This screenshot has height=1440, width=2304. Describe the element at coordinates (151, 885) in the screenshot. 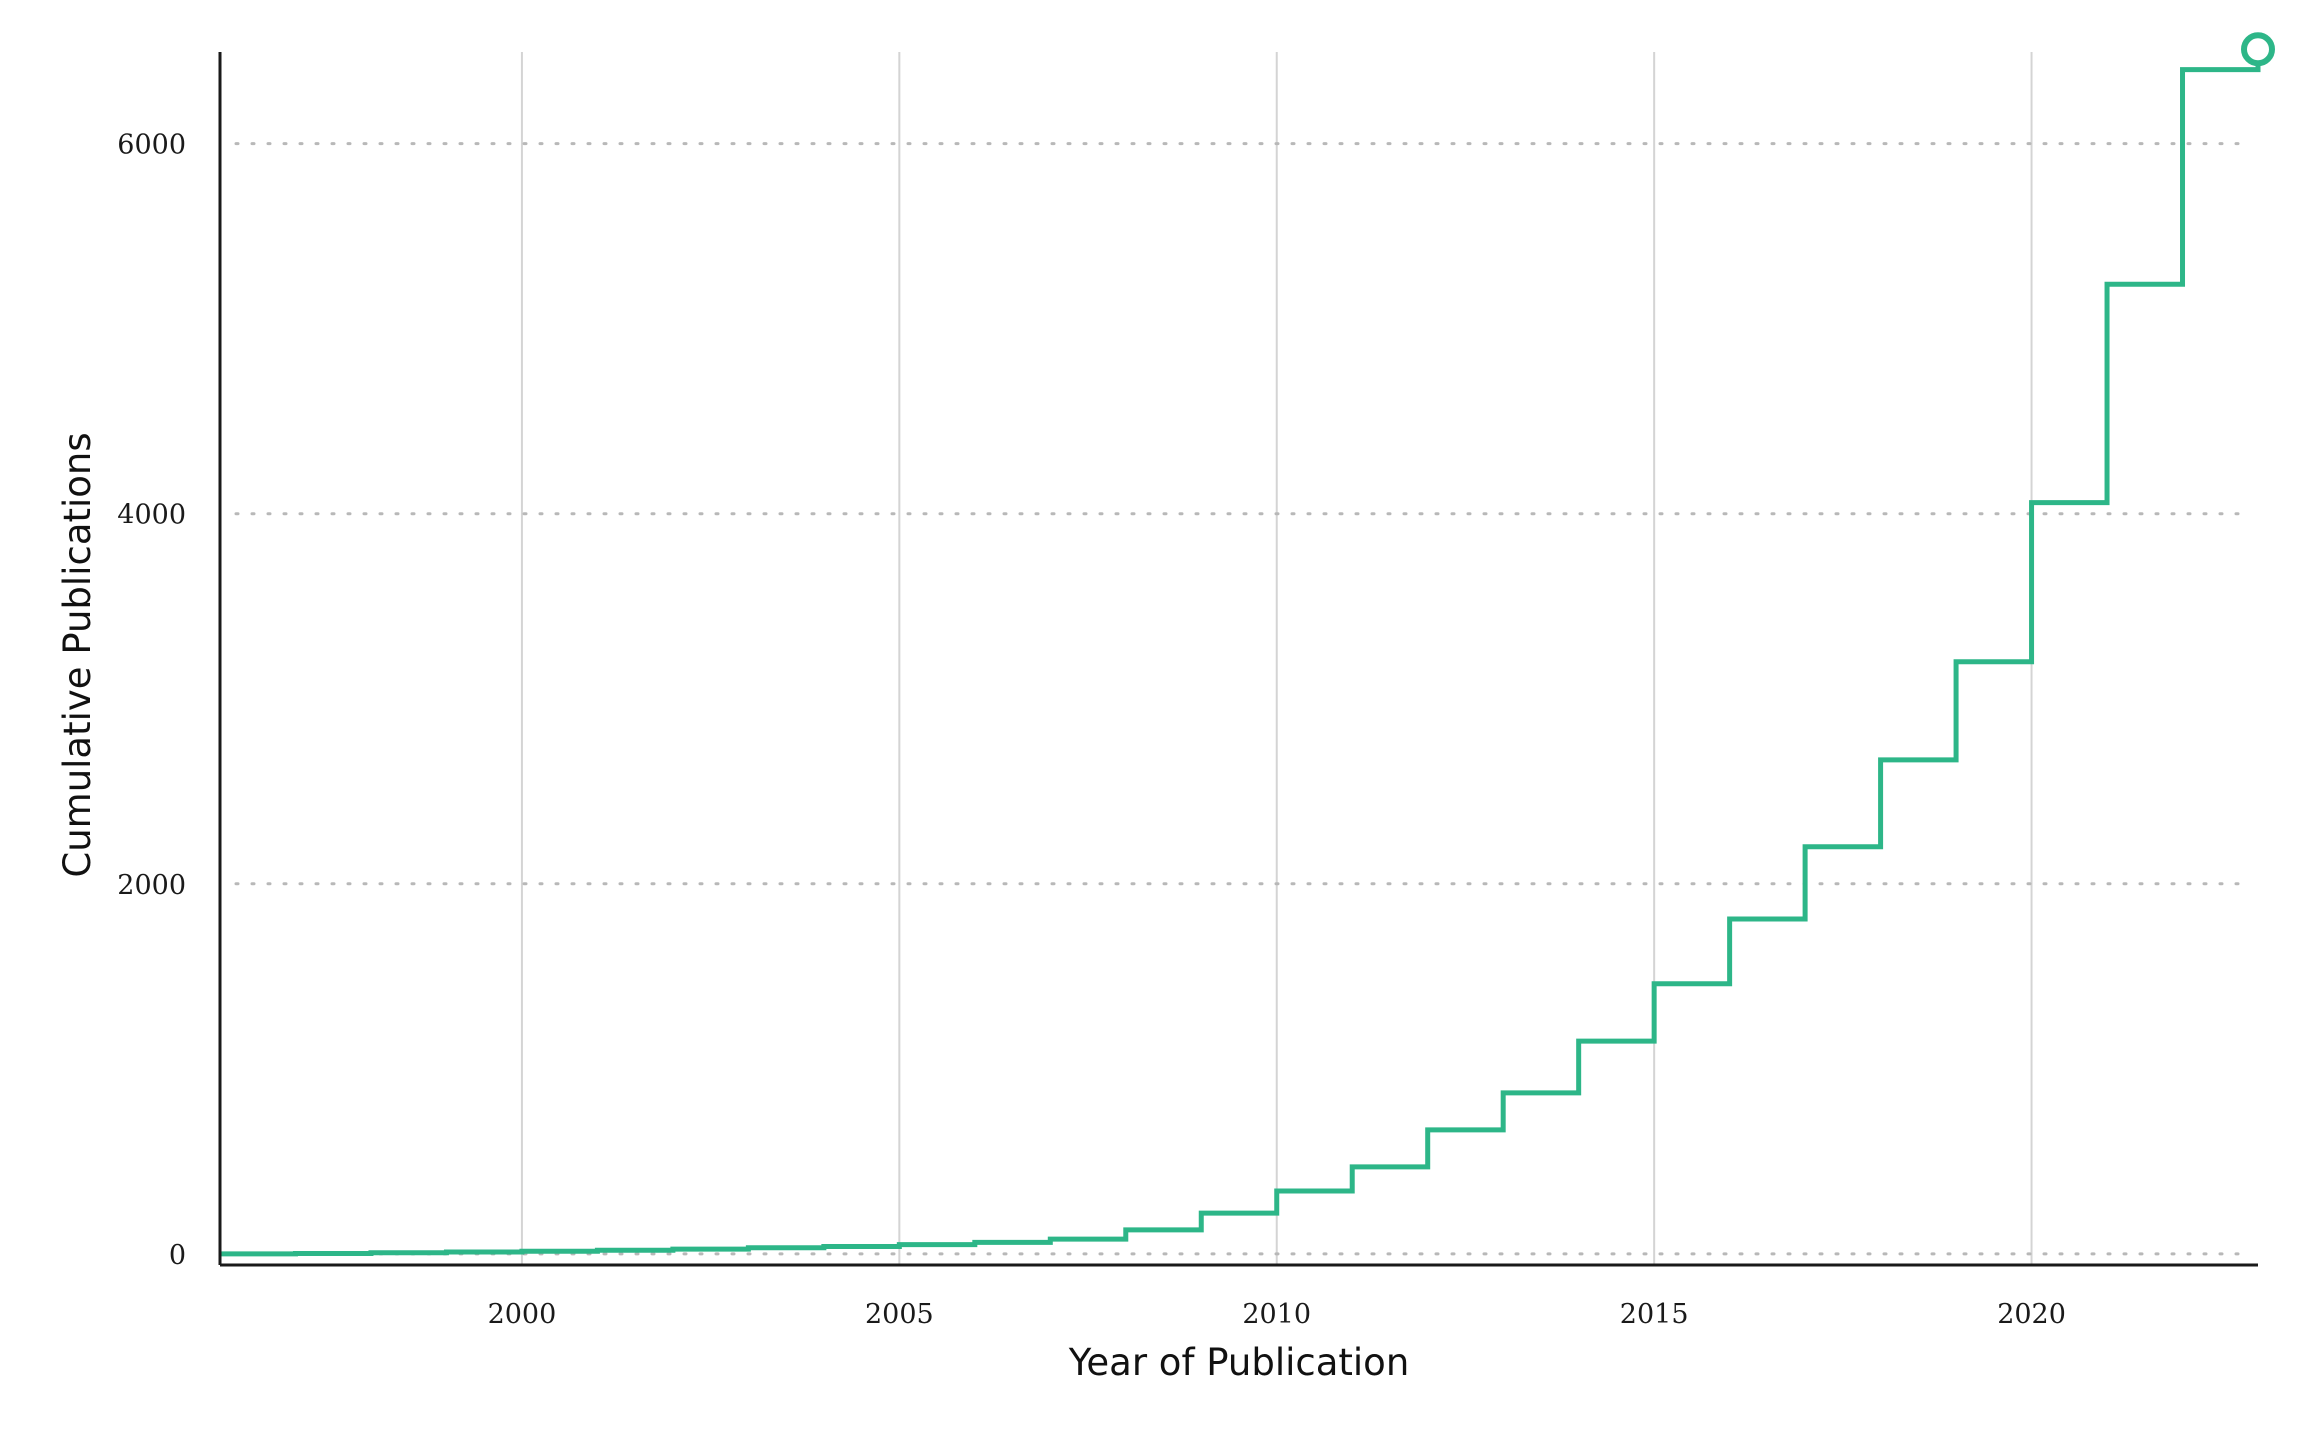

I see `y-tick-label-2000: 2000` at that location.